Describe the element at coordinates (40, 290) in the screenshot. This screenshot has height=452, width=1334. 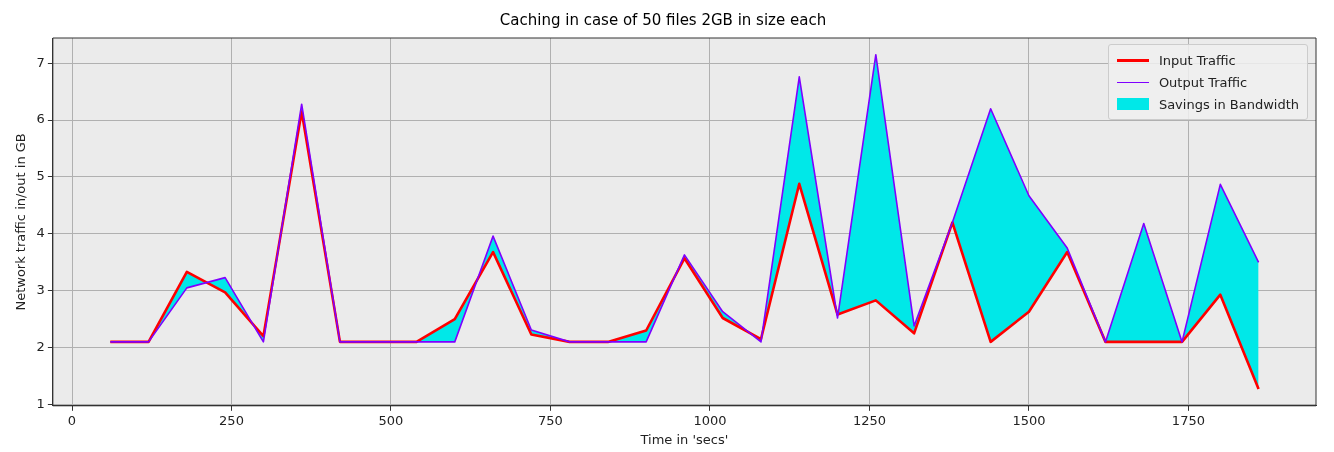
I see `y-tick-label: 3` at that location.